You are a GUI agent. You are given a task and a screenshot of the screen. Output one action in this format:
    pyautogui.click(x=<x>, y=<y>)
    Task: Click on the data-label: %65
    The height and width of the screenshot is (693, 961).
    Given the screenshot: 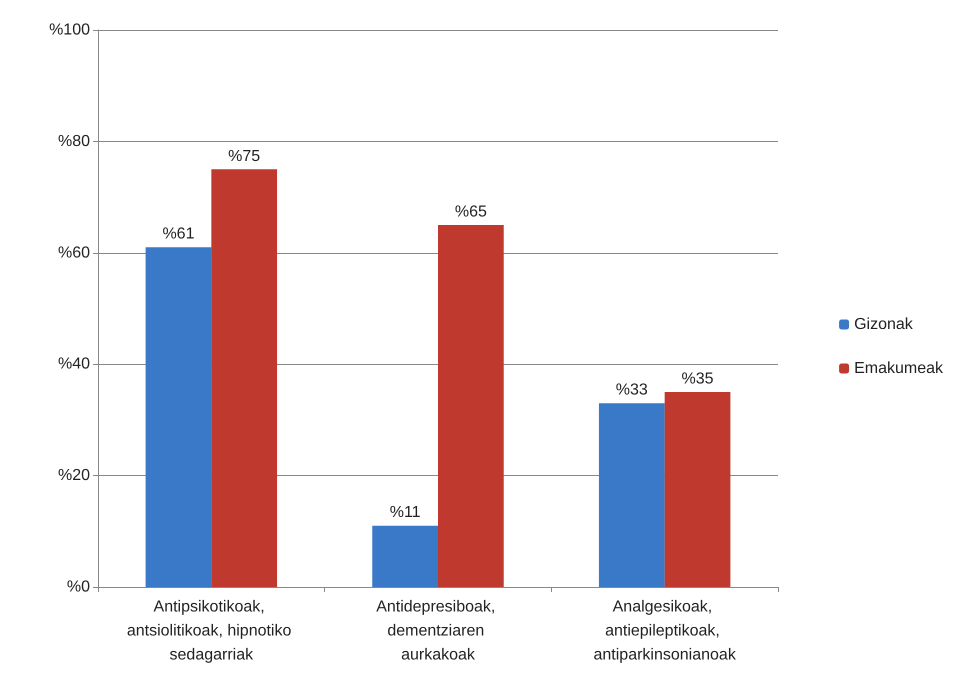 What is the action you would take?
    pyautogui.click(x=470, y=211)
    